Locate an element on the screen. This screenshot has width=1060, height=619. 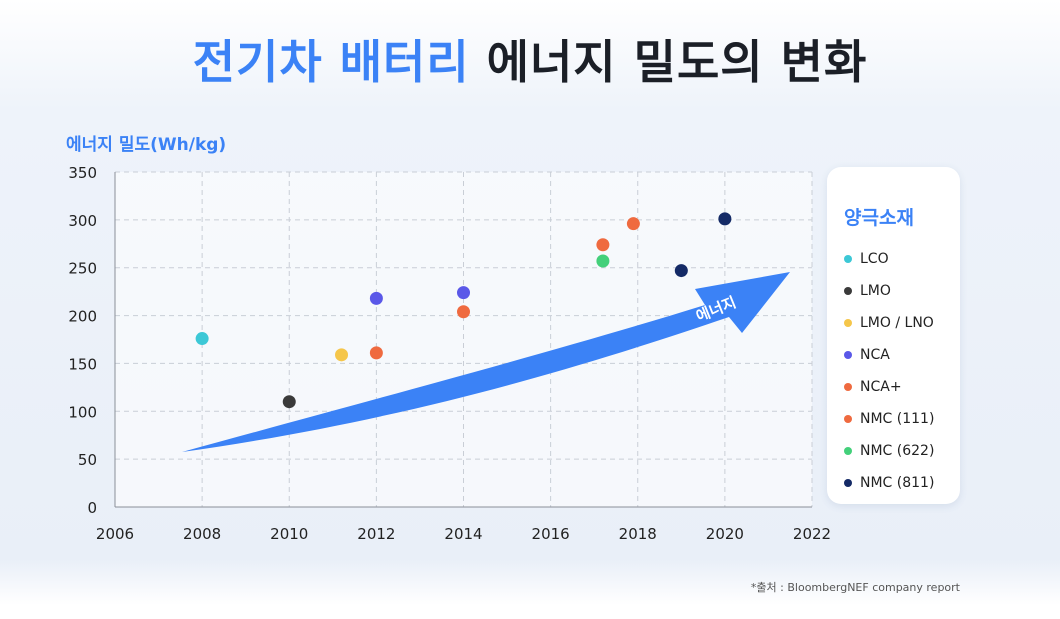
y-tick-label: 0 is located at coordinates (92, 508).